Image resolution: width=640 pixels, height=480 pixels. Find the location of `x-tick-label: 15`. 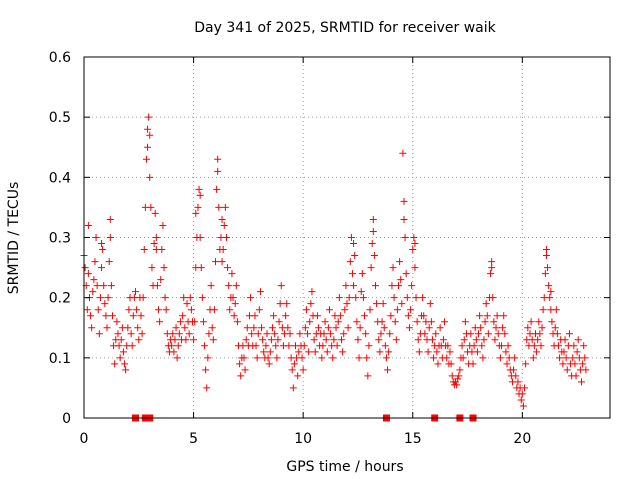

x-tick-label: 15 is located at coordinates (413, 439).